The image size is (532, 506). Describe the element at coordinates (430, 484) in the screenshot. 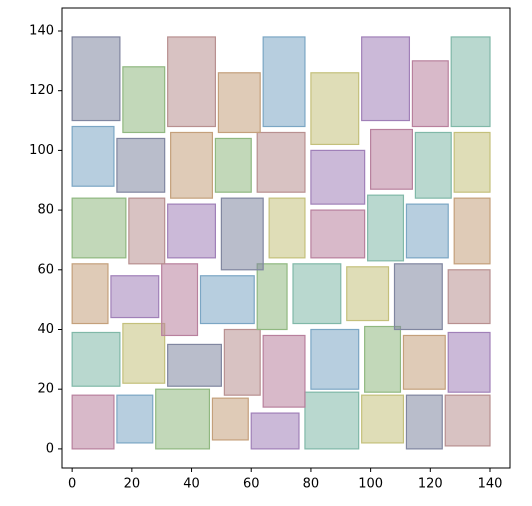

I see `x-tick-label: 120` at that location.